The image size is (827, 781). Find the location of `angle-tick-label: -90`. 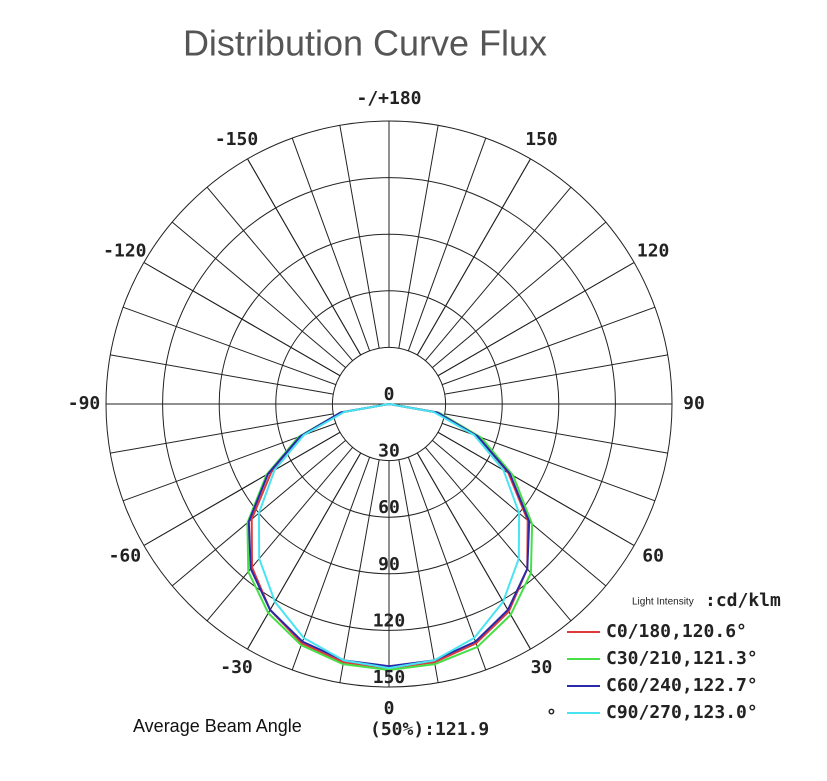

angle-tick-label: -90 is located at coordinates (84, 403).